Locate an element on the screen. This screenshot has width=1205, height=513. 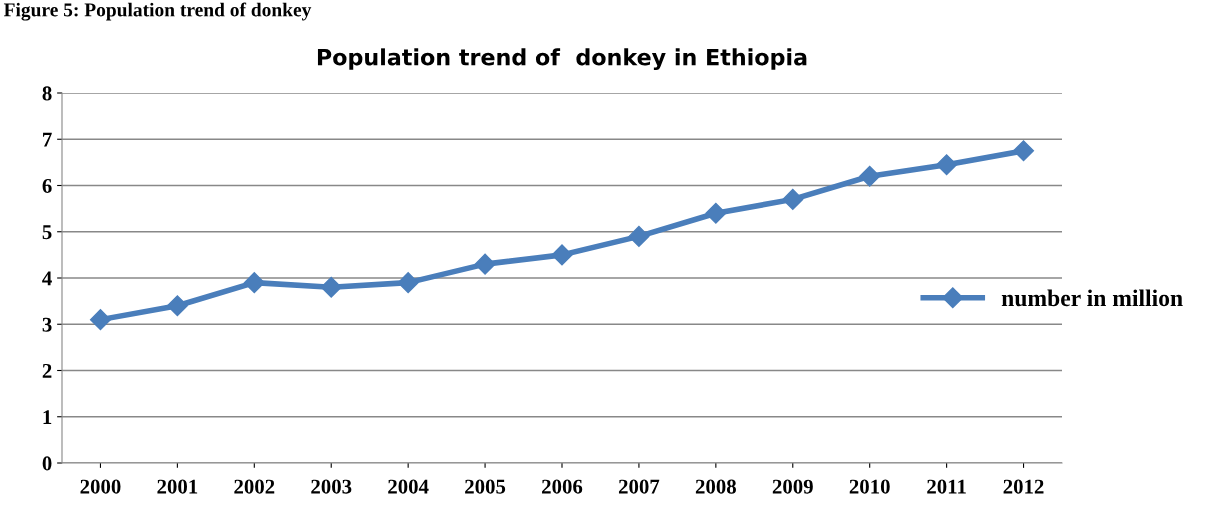
y-tick-label: 4 is located at coordinates (47, 278).